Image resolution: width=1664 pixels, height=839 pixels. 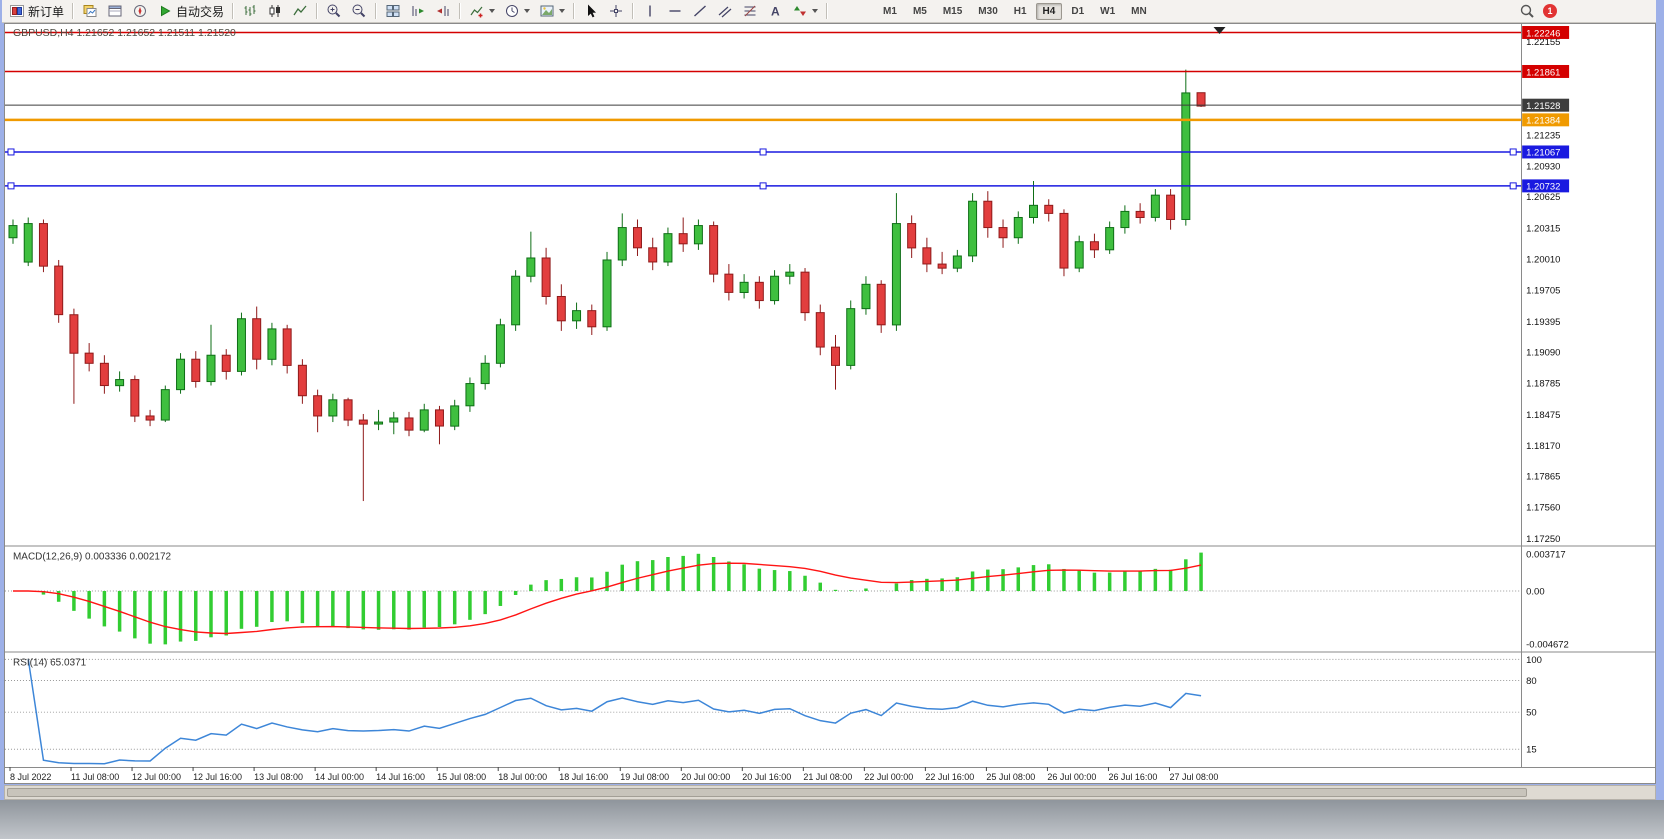 What do you see at coordinates (919, 11) in the screenshot?
I see `tf-button-M5: M5` at bounding box center [919, 11].